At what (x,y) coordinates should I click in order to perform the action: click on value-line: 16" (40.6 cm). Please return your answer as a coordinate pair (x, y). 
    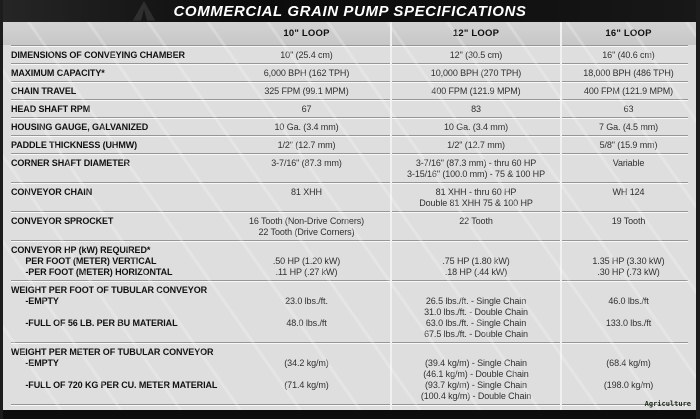
    Looking at the image, I should click on (628, 55).